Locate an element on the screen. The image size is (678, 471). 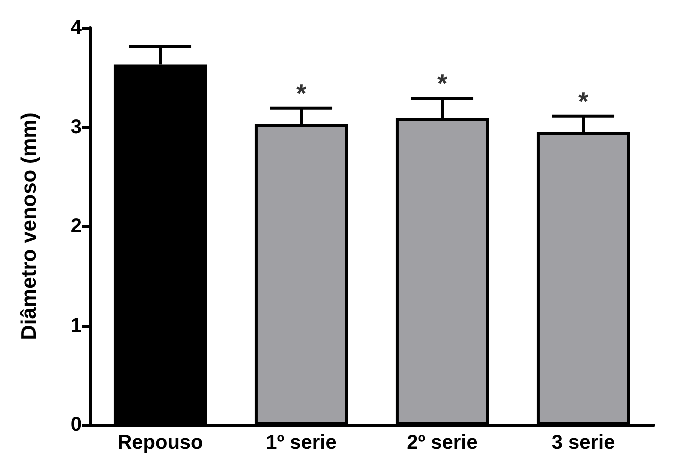
x-tick-label: 1º serie is located at coordinates (301, 443).